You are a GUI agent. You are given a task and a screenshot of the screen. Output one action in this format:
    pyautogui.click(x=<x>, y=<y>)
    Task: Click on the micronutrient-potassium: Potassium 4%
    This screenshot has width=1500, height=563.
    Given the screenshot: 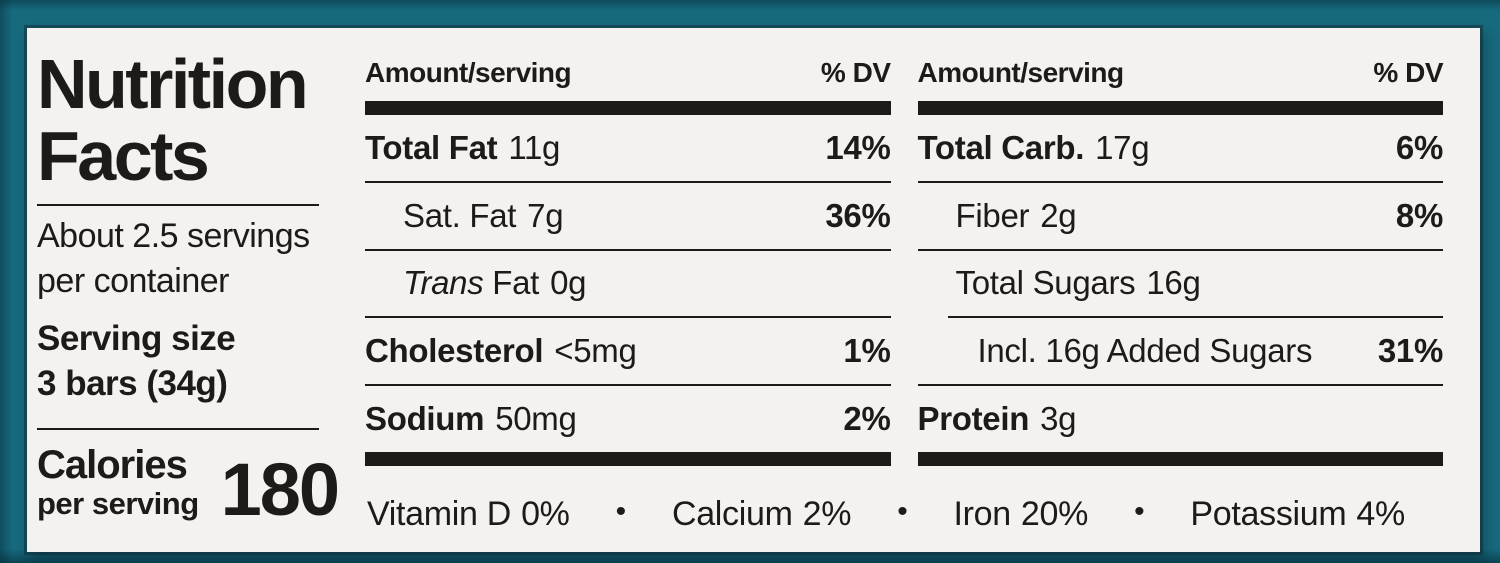 What is the action you would take?
    pyautogui.click(x=1297, y=513)
    